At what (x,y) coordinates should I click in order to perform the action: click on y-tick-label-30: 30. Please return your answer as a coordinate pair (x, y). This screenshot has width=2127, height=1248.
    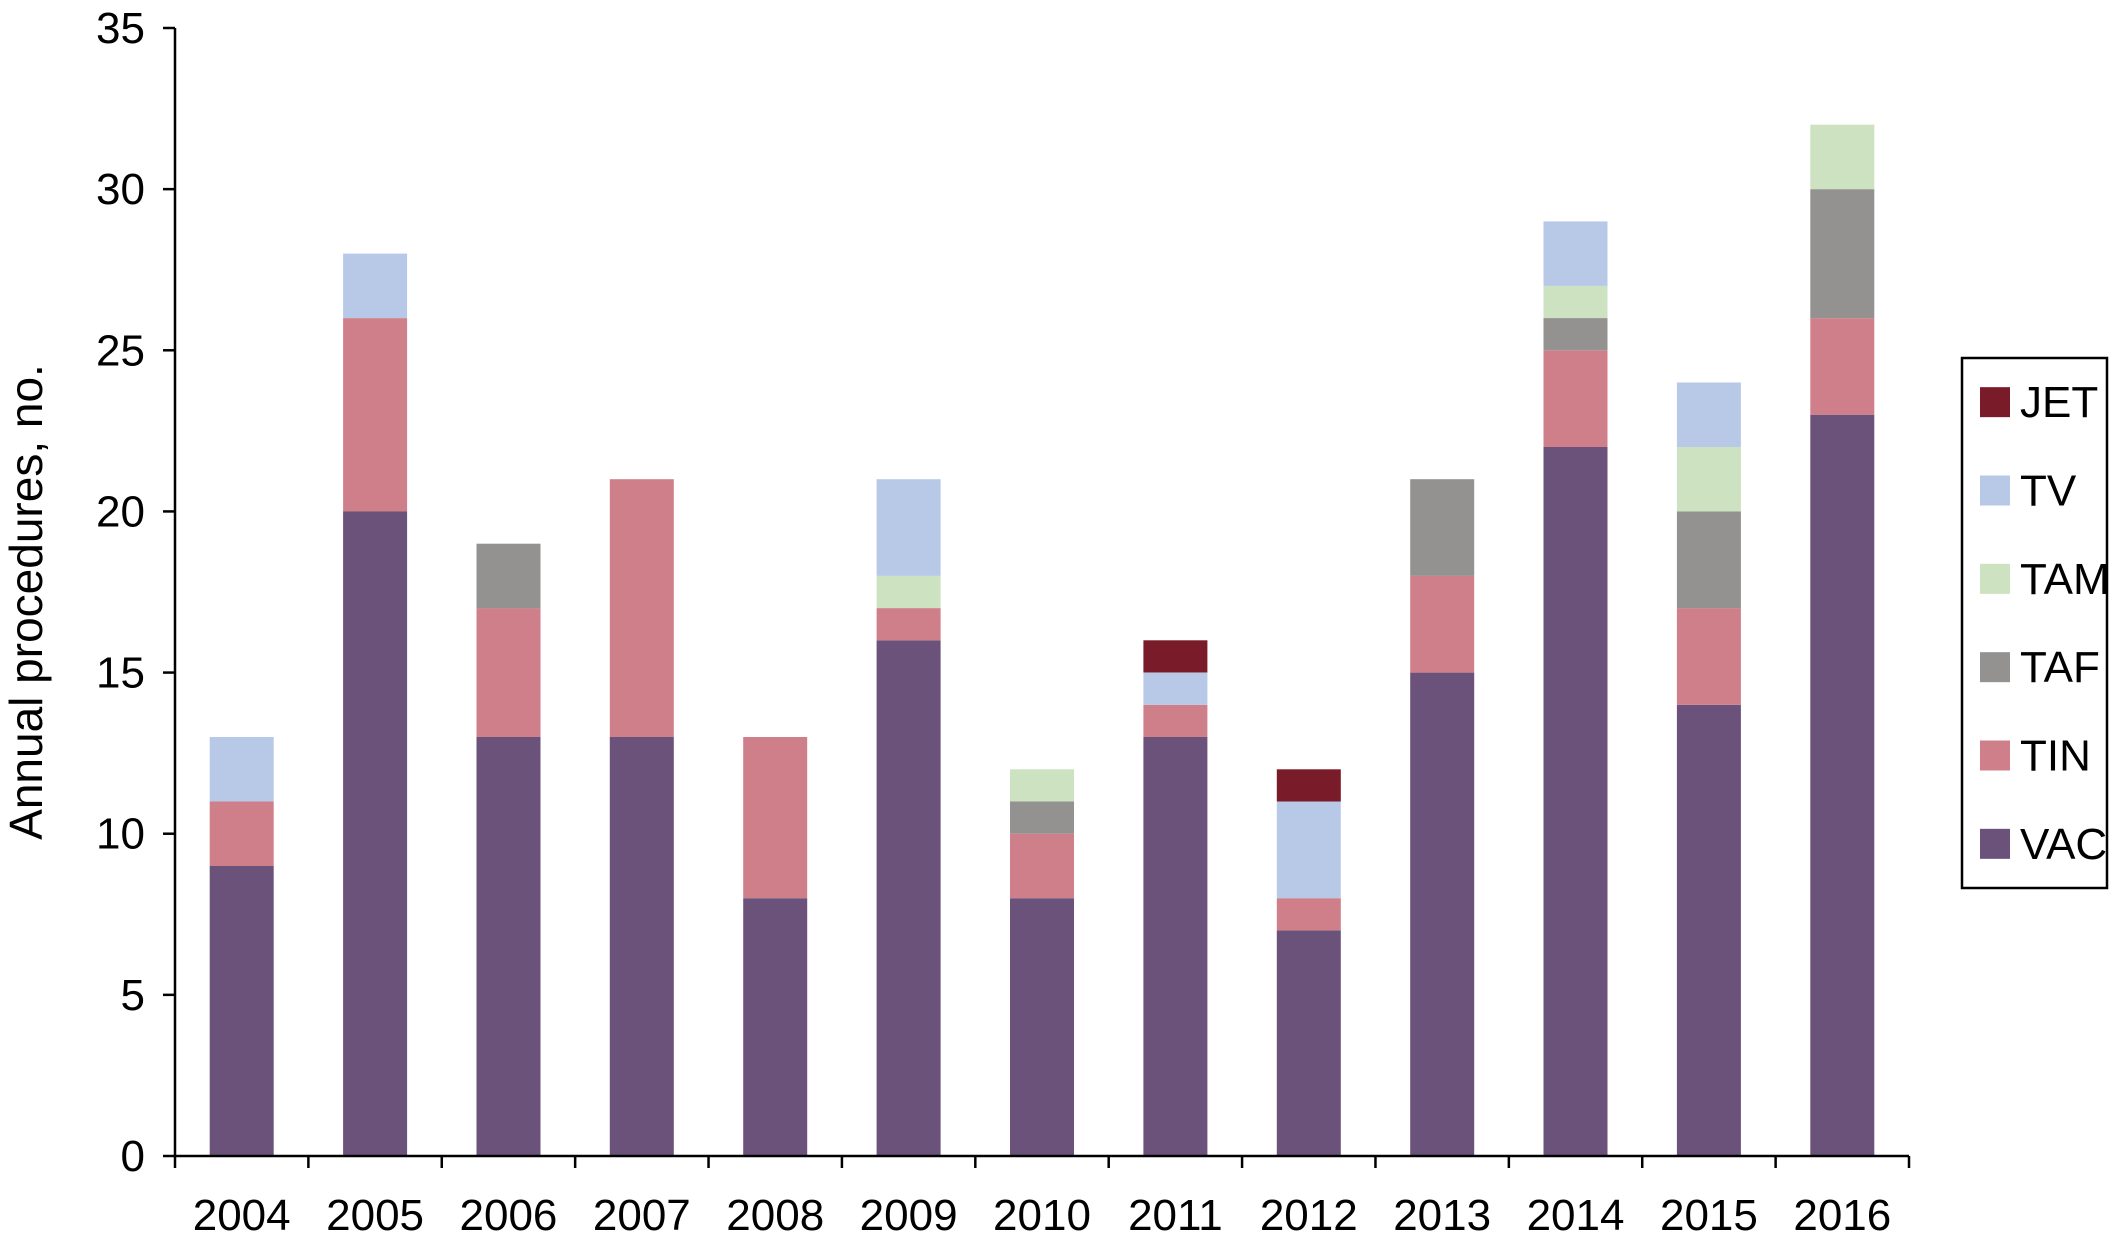
    Looking at the image, I should click on (120, 189).